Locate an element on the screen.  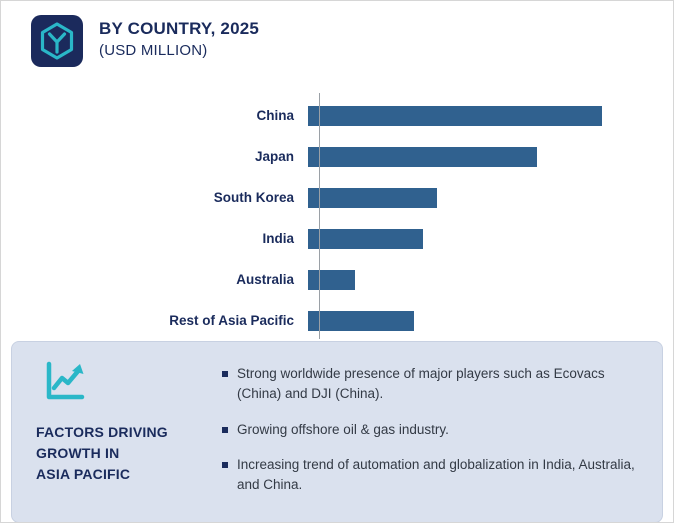
factors-panel-left: FACTORS DRIVING GROWTH IN ASIA PACIFIC is located at coordinates (122, 432).